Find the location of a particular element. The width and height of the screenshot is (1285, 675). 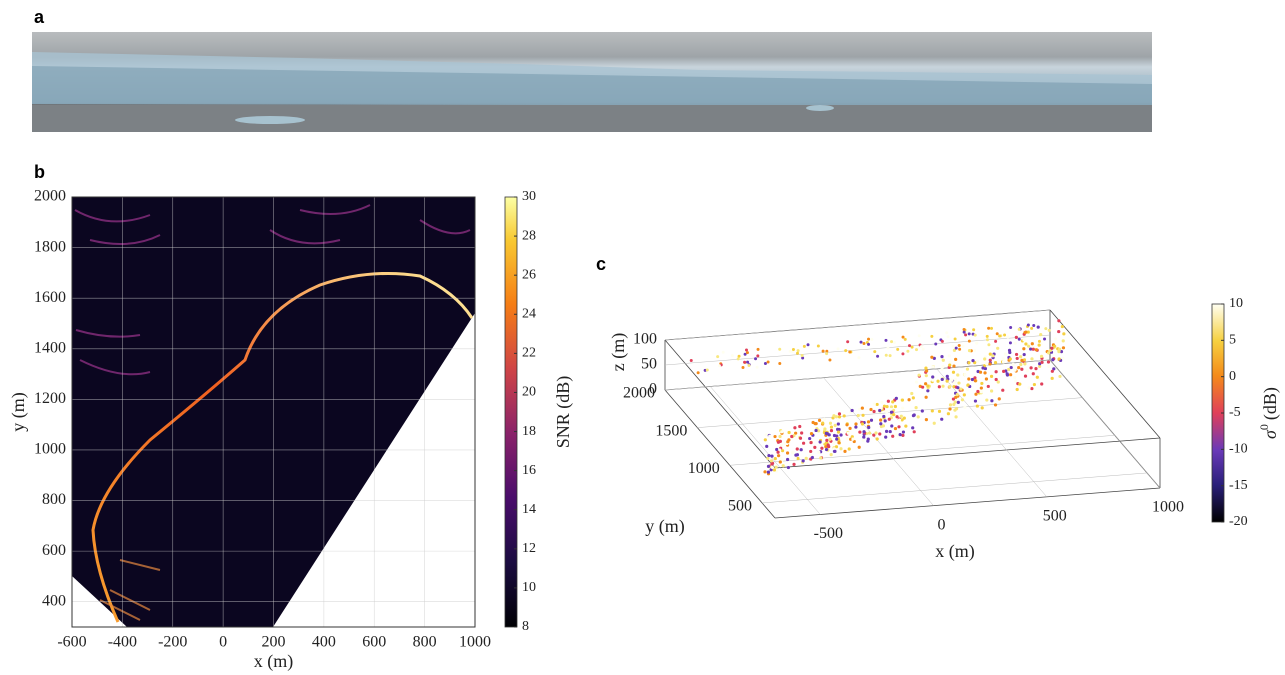

y-tick-label: 1600 is located at coordinates (50, 297).